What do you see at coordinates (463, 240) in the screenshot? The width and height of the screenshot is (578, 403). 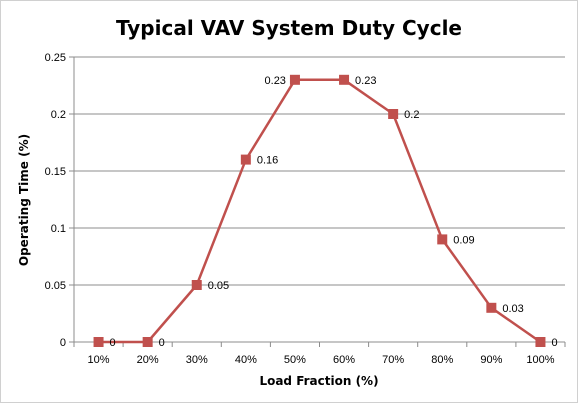 I see `data-label: 0.09` at bounding box center [463, 240].